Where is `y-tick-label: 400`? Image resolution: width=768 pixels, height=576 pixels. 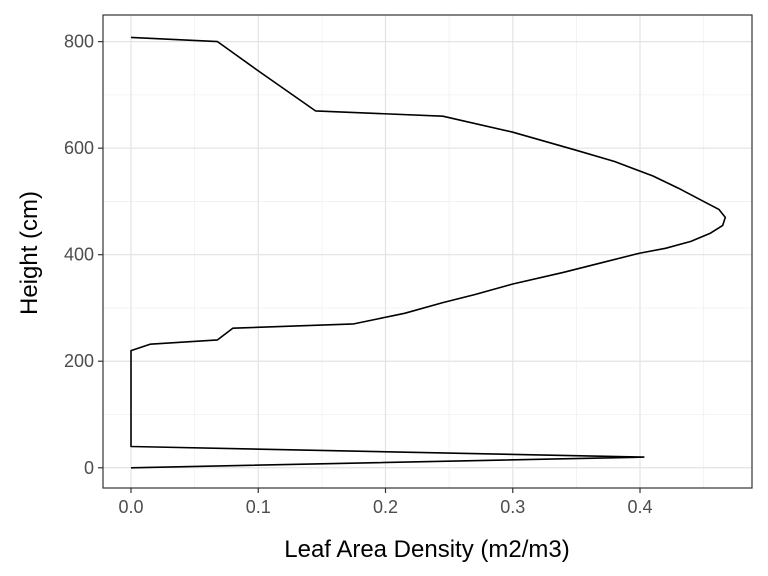
y-tick-label: 400 is located at coordinates (79, 255).